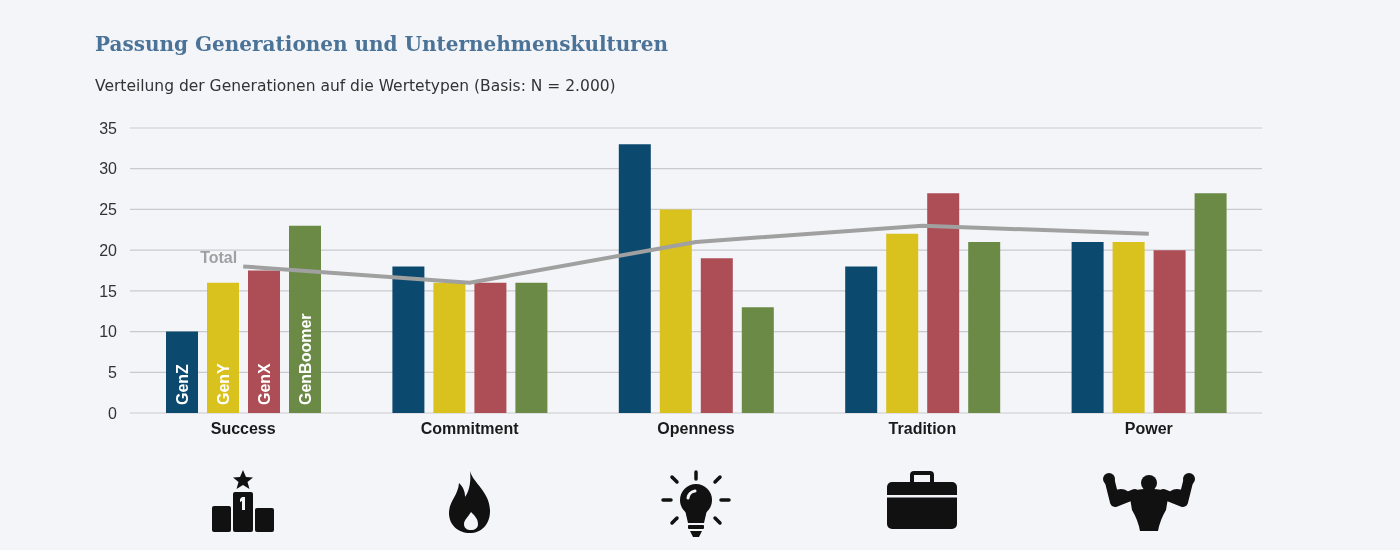 The height and width of the screenshot is (550, 1400). Describe the element at coordinates (113, 372) in the screenshot. I see `y-tick-label: 5` at that location.